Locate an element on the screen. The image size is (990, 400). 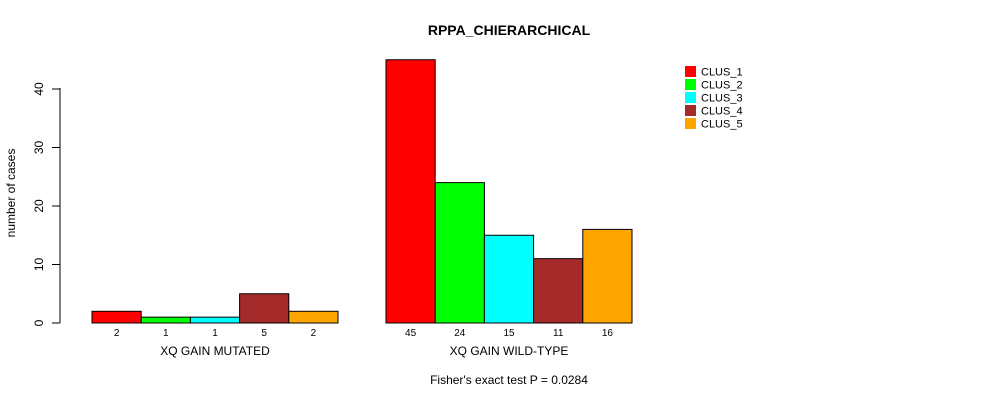
y-tick-label: 40 is located at coordinates (39, 89).